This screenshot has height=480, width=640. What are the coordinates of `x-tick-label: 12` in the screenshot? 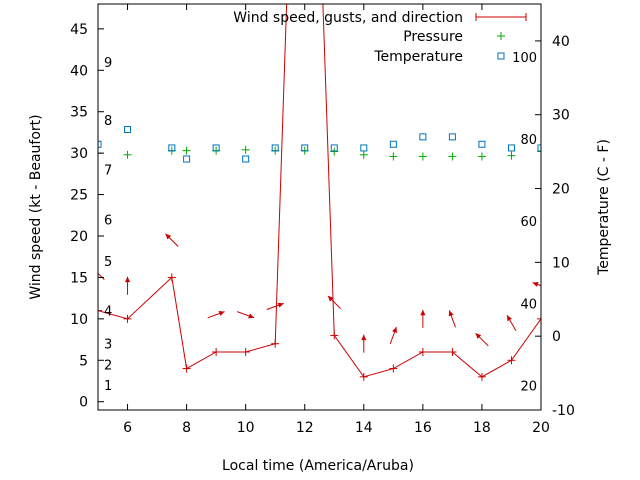 It's located at (305, 428).